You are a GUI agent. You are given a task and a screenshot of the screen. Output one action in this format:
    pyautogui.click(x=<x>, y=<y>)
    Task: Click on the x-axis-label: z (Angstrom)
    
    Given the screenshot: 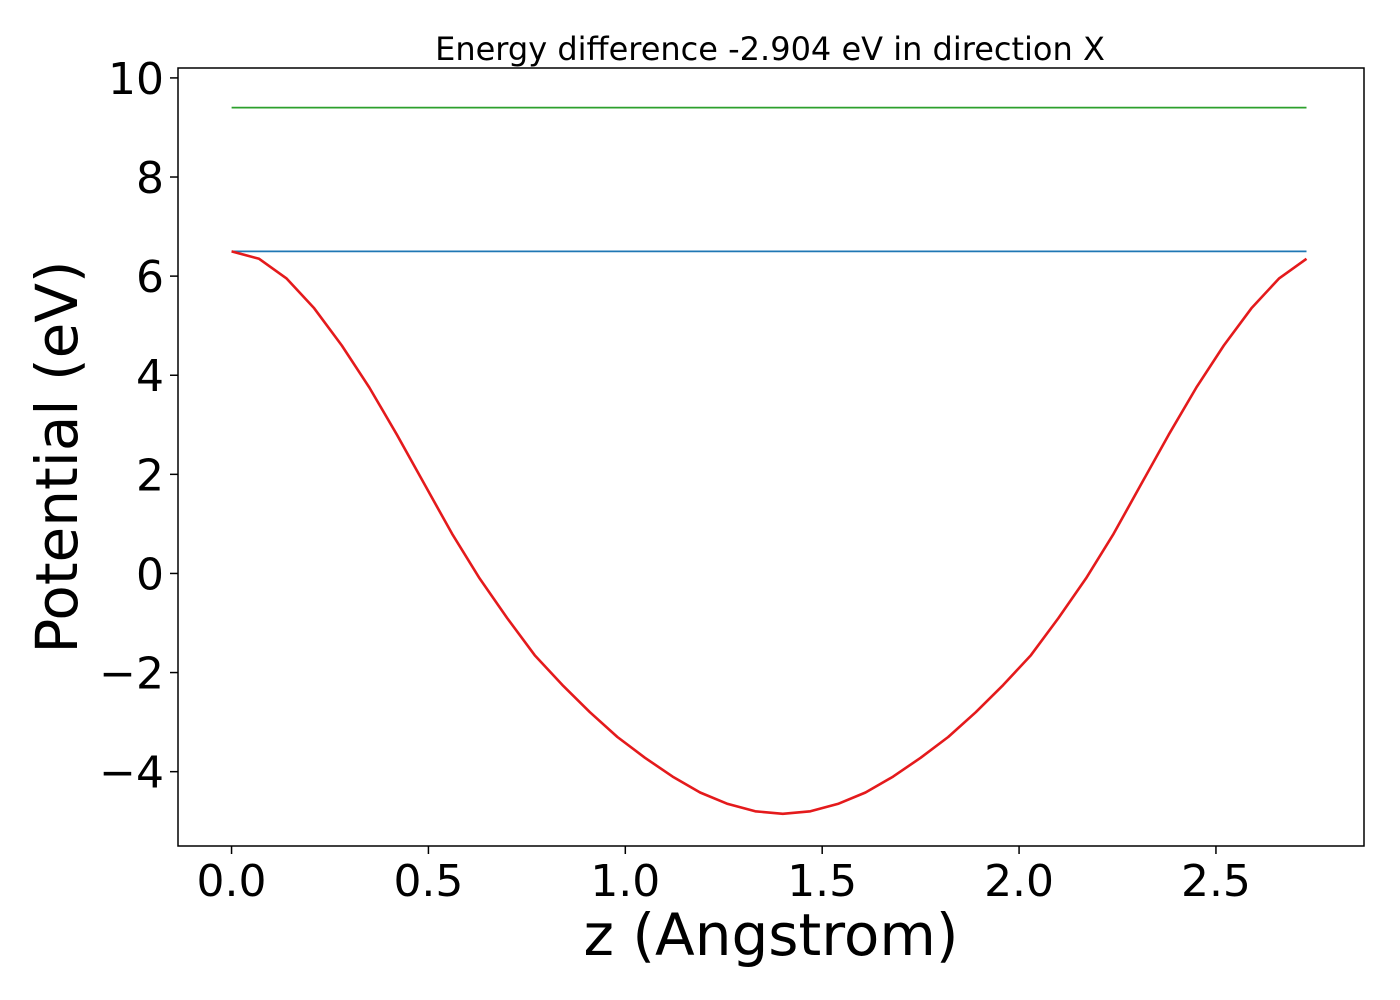 What is the action you would take?
    pyautogui.click(x=771, y=935)
    